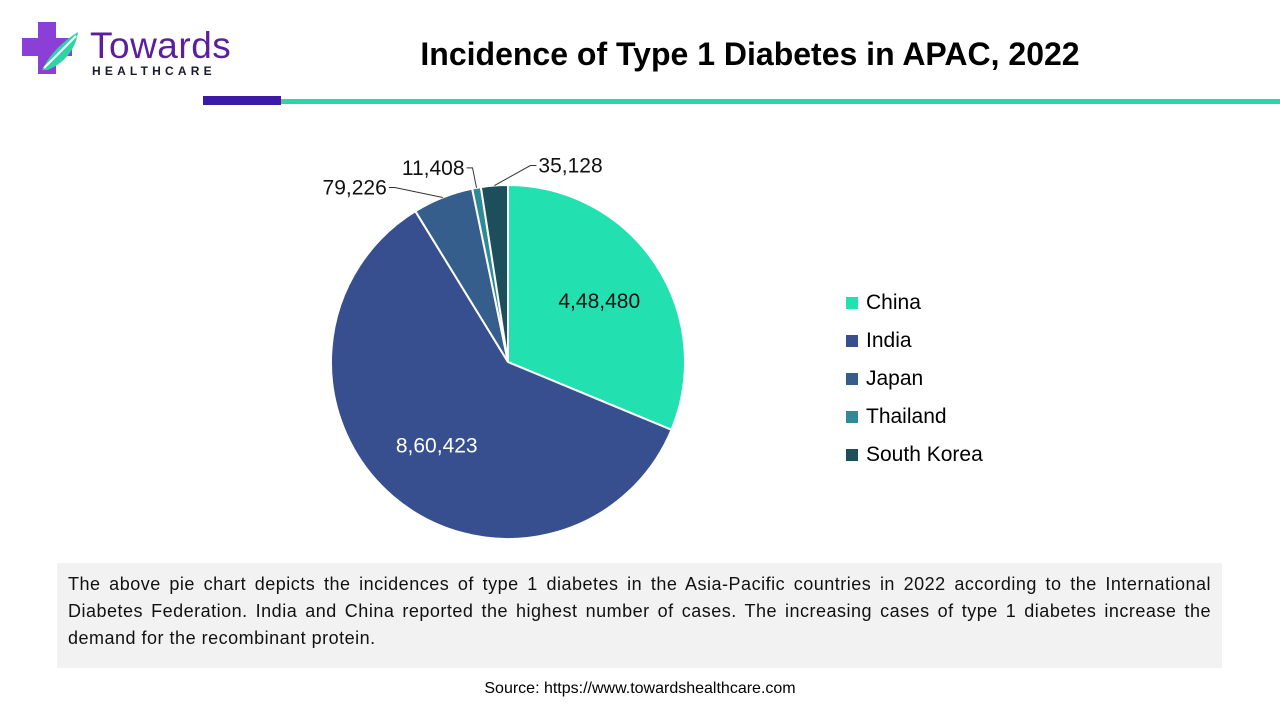  Describe the element at coordinates (472, 177) in the screenshot. I see `leader-line-thailand` at that location.